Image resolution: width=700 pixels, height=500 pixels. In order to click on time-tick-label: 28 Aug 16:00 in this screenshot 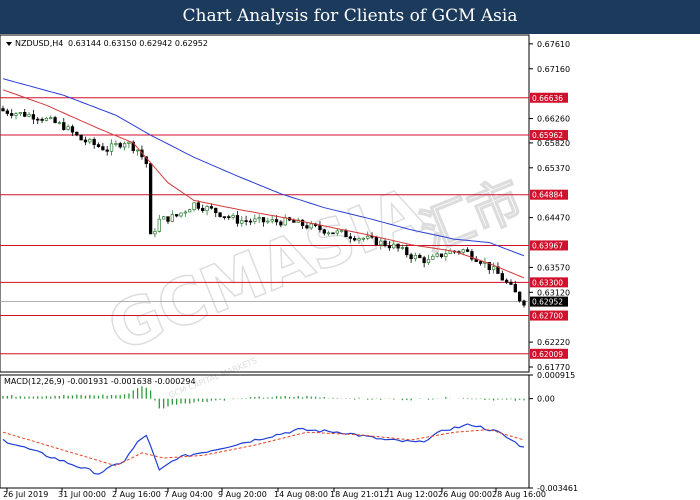, I will do `click(519, 494)`.